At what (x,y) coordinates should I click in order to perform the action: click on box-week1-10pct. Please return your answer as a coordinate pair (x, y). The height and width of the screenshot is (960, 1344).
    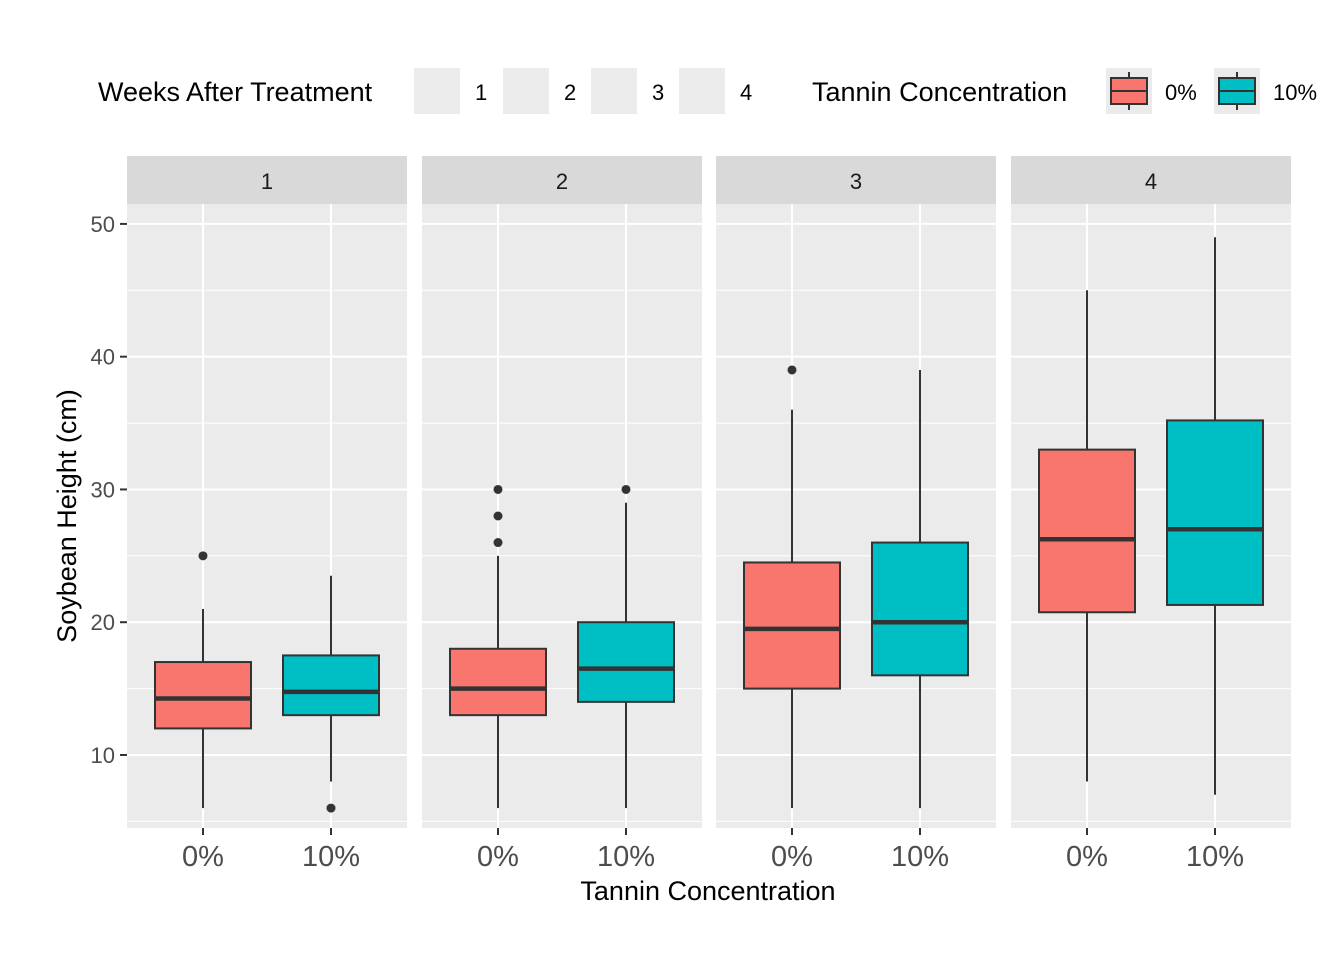
    Looking at the image, I should click on (331, 694).